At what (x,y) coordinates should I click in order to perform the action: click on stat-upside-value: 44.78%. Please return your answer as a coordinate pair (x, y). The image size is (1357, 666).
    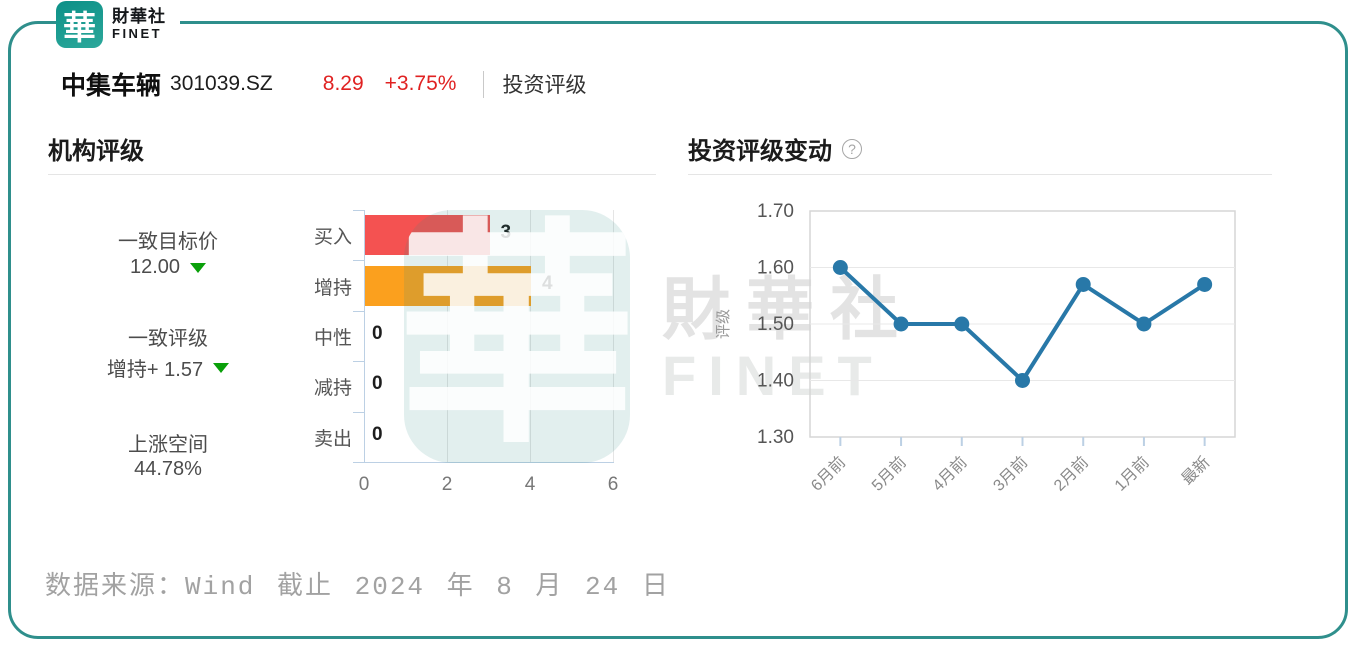
    Looking at the image, I should click on (168, 469).